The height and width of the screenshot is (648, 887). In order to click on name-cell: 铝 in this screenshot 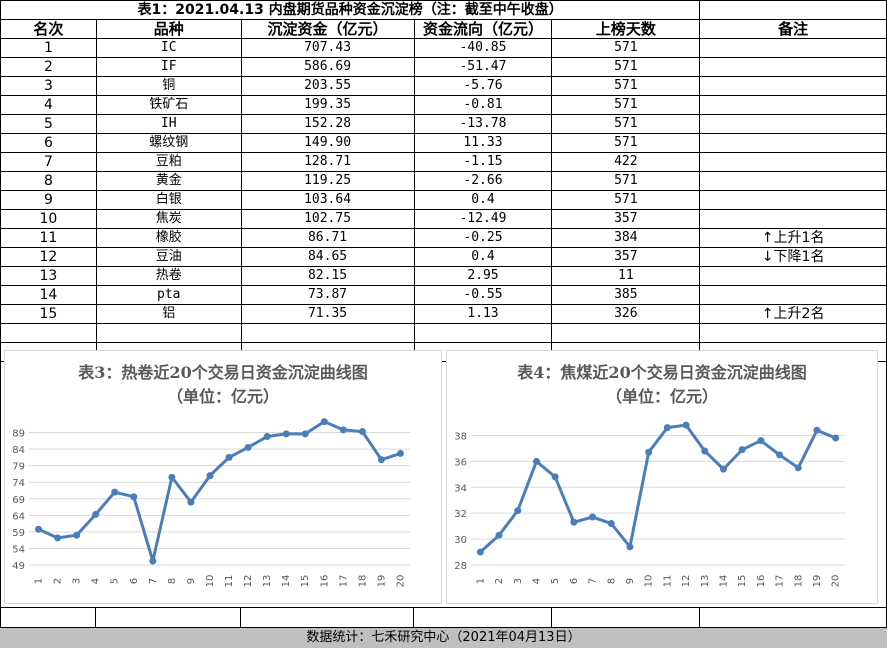, I will do `click(168, 314)`.